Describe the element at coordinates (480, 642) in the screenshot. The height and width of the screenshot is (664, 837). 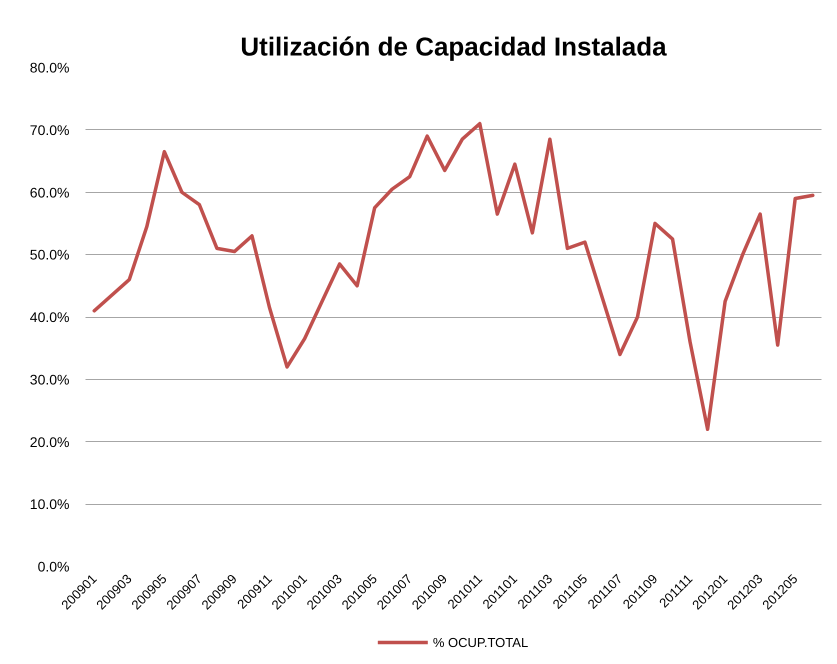
I see `legend-label: % OCUP.TOTAL` at that location.